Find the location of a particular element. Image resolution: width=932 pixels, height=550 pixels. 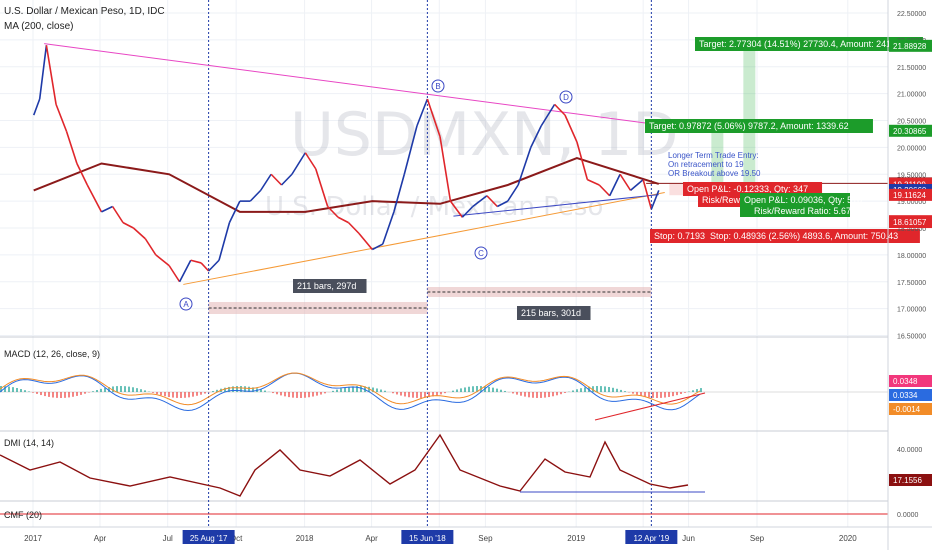

dmi-value: 17.1556 is located at coordinates (907, 480).